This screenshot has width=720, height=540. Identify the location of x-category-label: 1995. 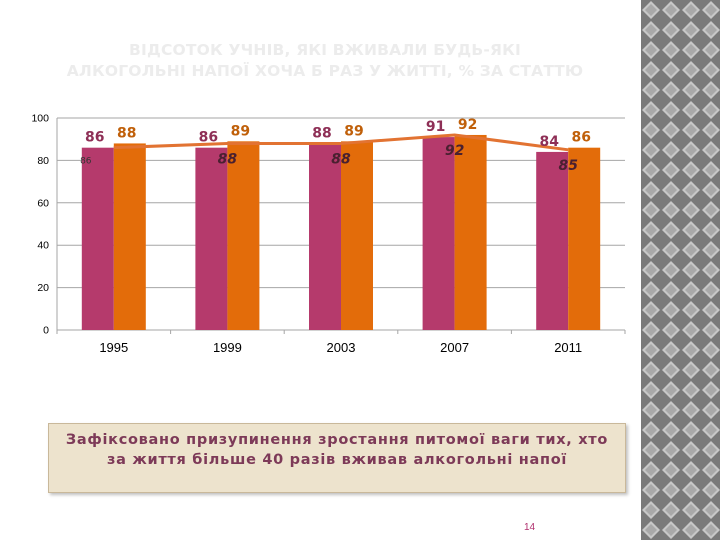
(113, 347).